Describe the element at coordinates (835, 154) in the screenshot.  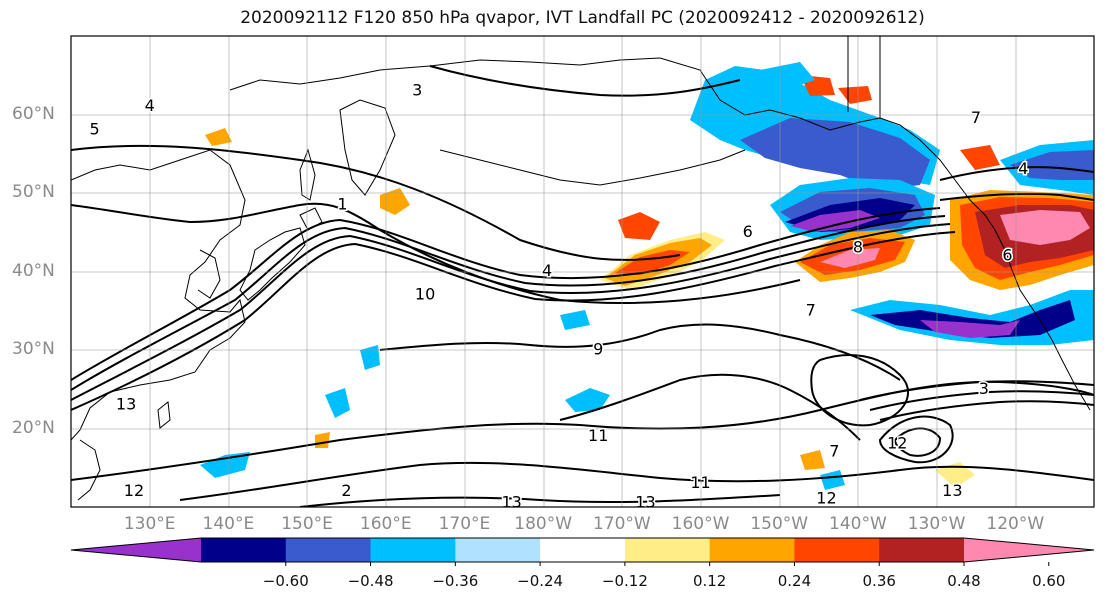
I see `shade-negative-gulf` at that location.